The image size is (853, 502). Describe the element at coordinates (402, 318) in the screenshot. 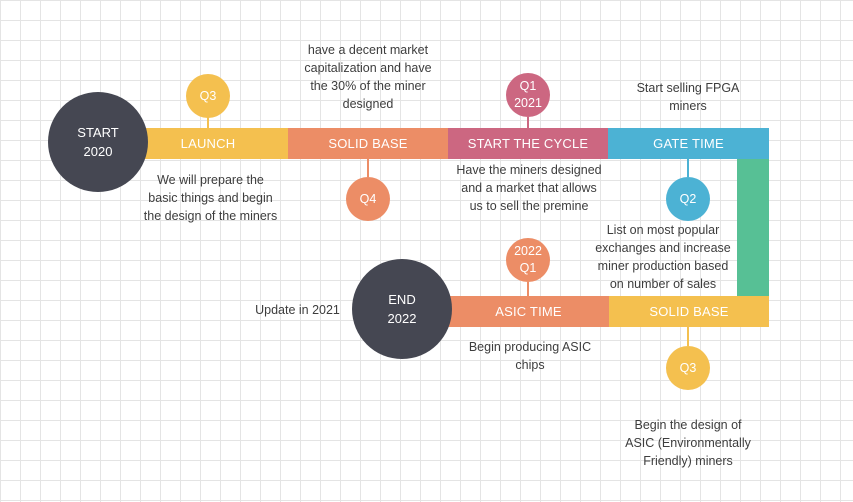

I see `end-year: 2022` at that location.